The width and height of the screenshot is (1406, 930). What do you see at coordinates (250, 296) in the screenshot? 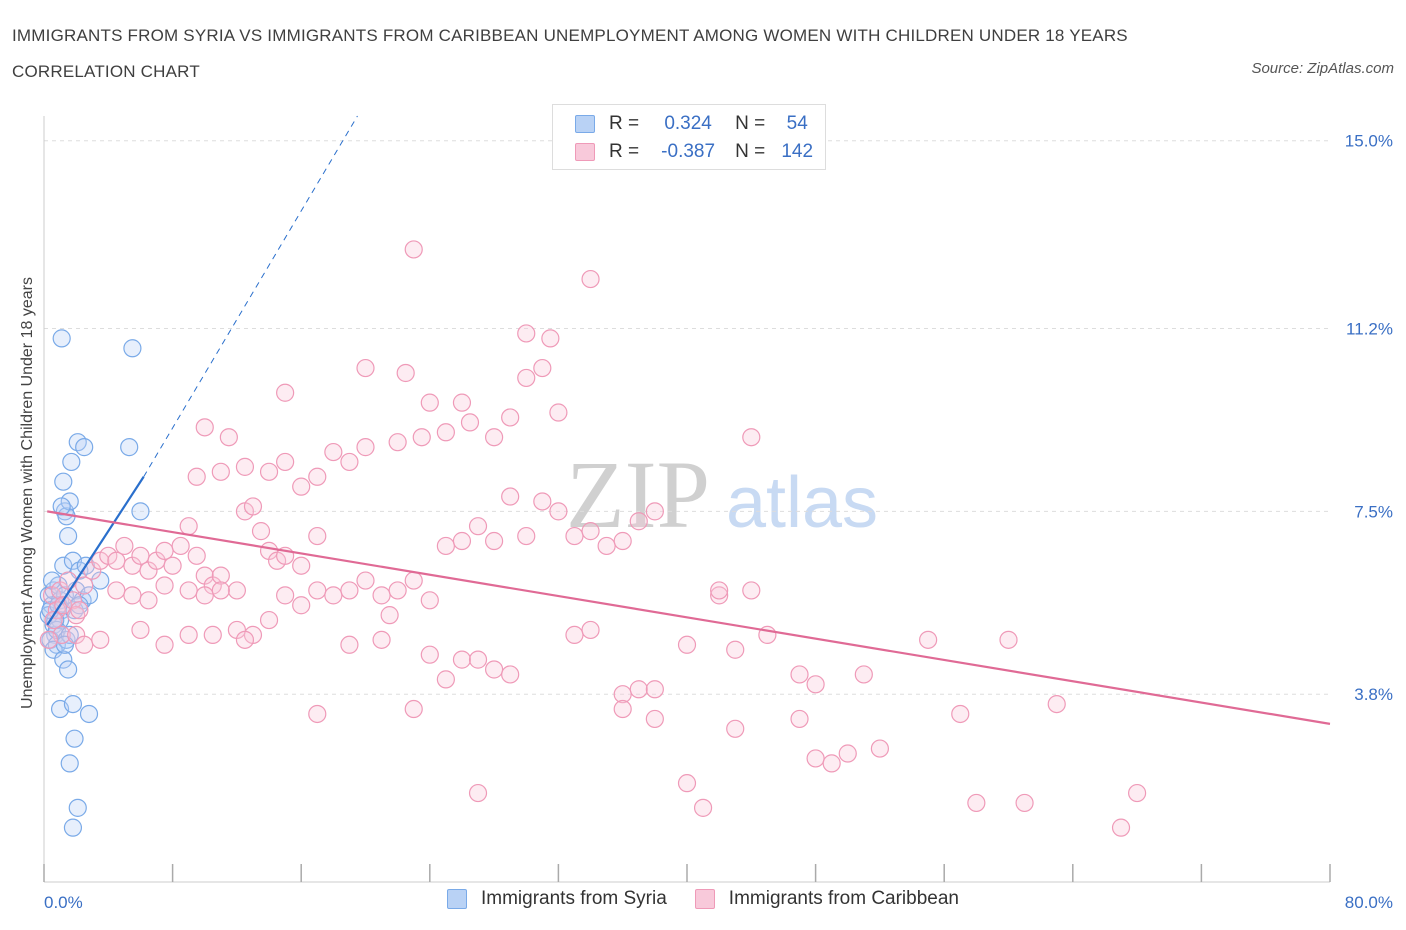
I see `syria-trend-extension` at bounding box center [250, 296].